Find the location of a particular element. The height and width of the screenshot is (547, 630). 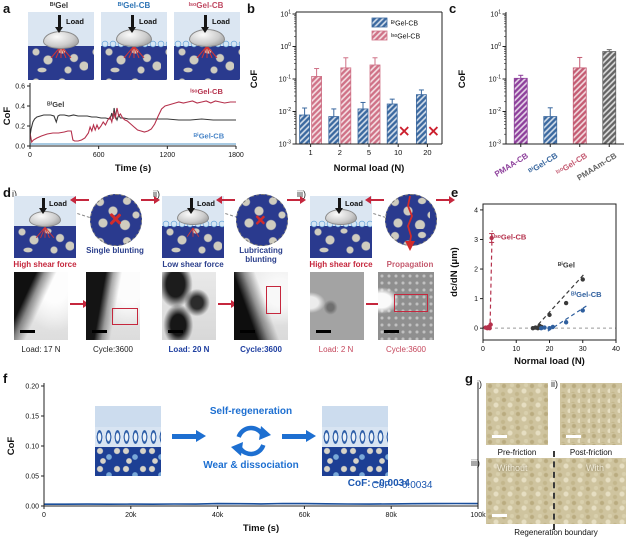

svg-text: 5 is located at coordinates (369, 152).